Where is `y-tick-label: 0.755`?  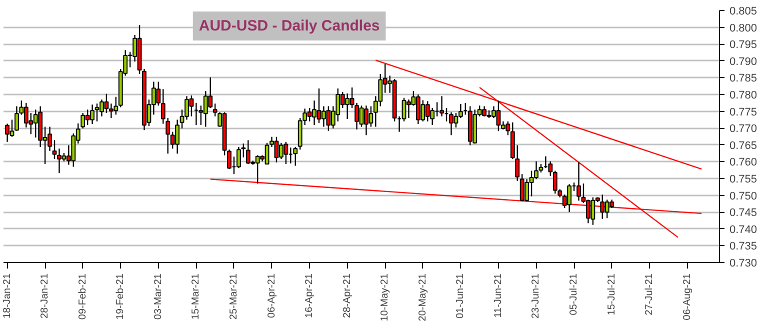
y-tick-label: 0.755 is located at coordinates (744, 180).